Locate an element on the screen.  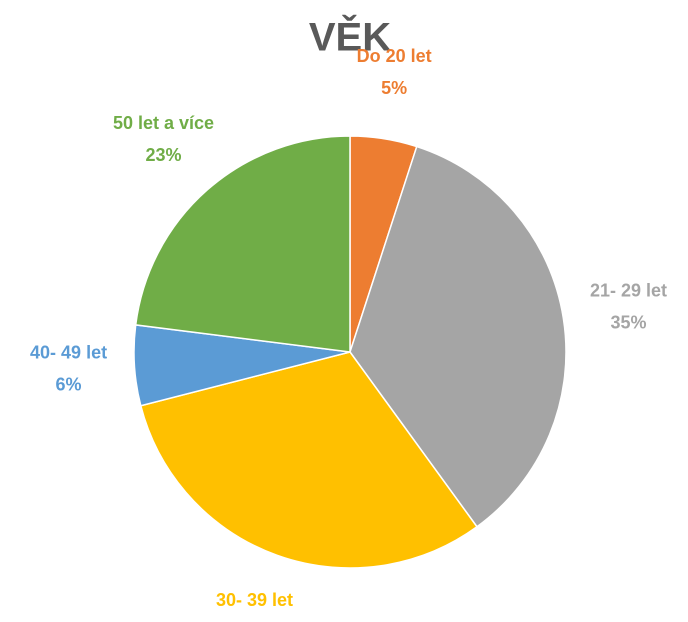
slice-label: 21- 29 let is located at coordinates (628, 291).